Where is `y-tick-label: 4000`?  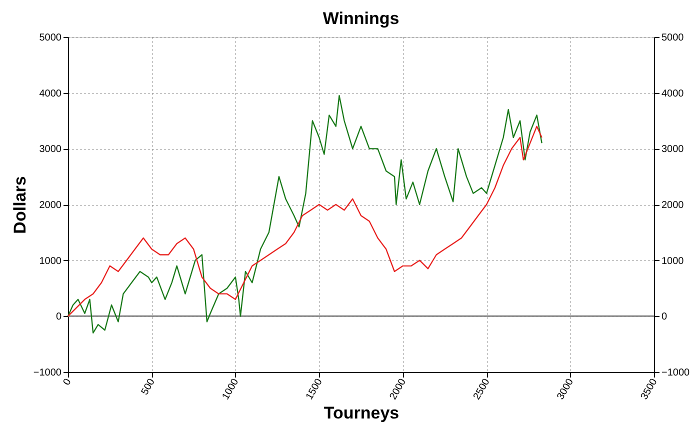
y-tick-label: 4000 is located at coordinates (50, 94).